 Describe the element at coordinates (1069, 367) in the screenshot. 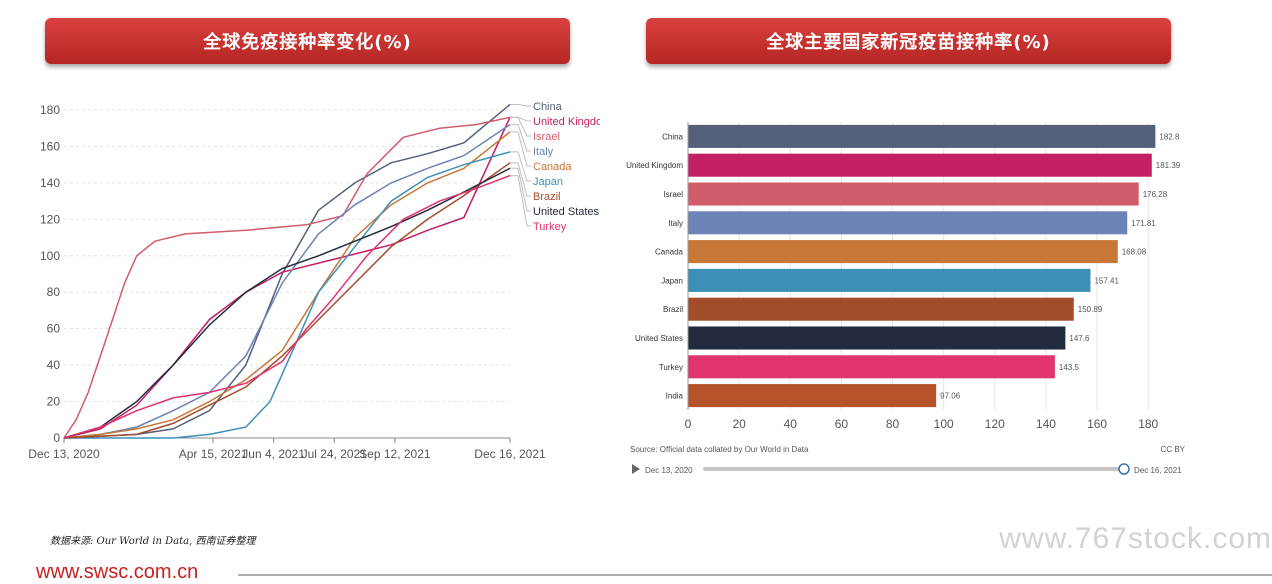

I see `bar-value-label: 143.5` at that location.